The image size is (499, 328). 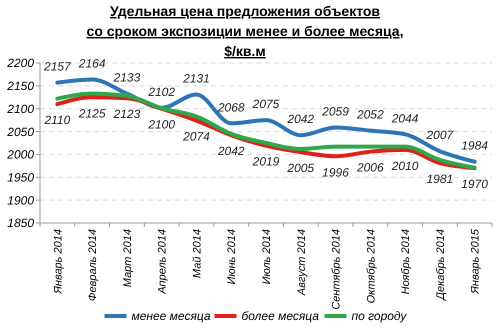 I want to click on x-tick-label: Январь 2015, so click(x=476, y=261).